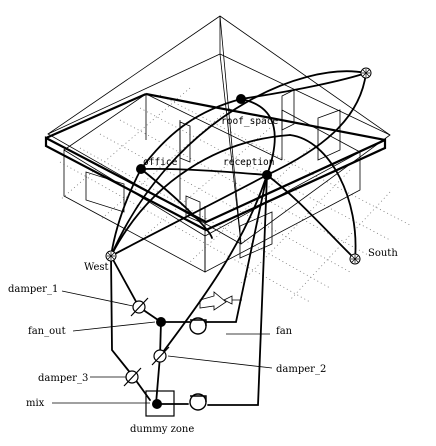  What do you see at coordinates (355, 259) in the screenshot?
I see `south-external-node` at bounding box center [355, 259].